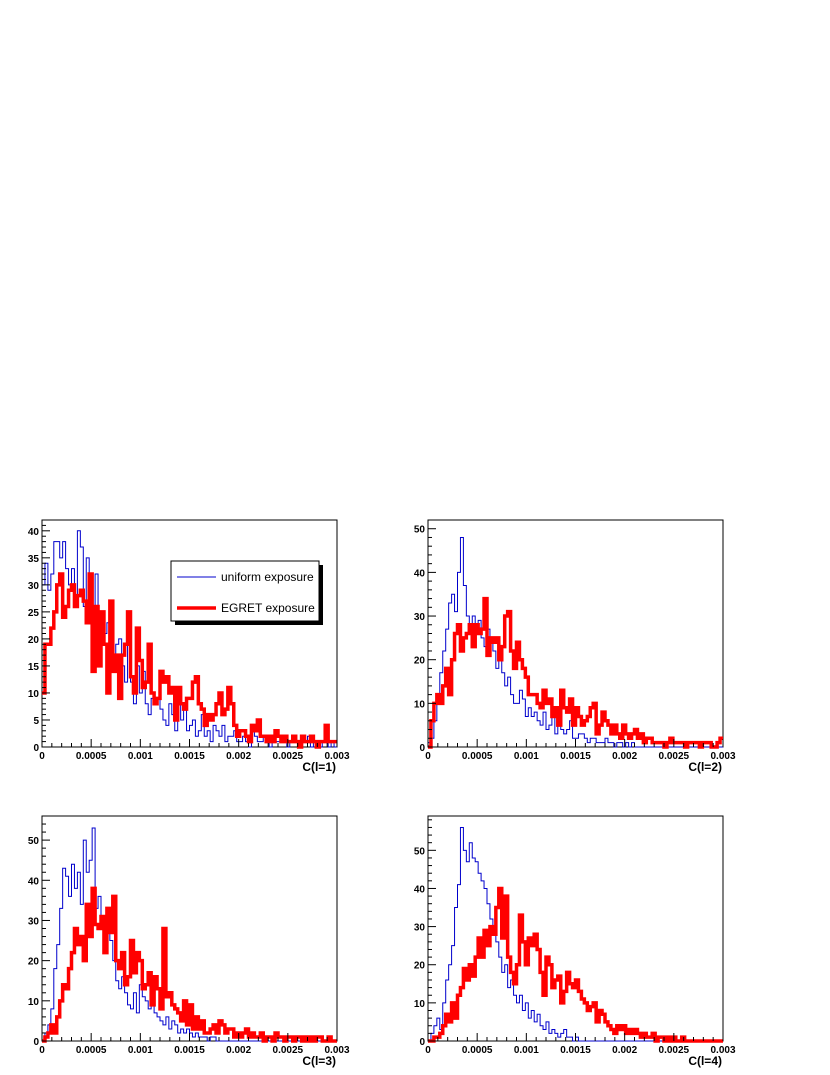  What do you see at coordinates (267, 577) in the screenshot?
I see `legend-label-uniform: uniform exposure` at bounding box center [267, 577].